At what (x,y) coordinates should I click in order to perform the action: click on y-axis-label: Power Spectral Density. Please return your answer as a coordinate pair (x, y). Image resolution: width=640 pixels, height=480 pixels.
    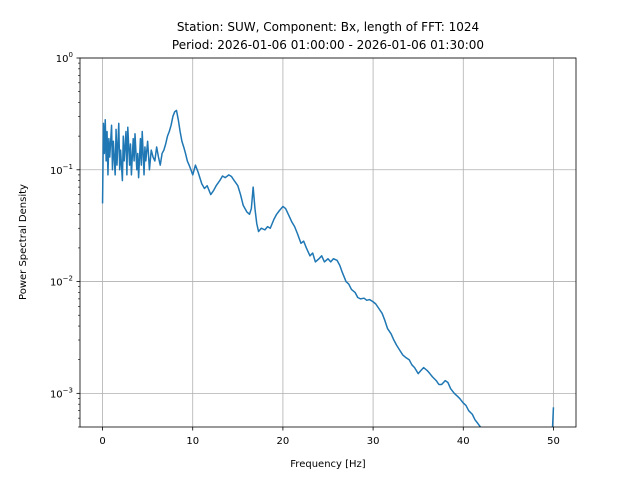
    Looking at the image, I should click on (23, 242).